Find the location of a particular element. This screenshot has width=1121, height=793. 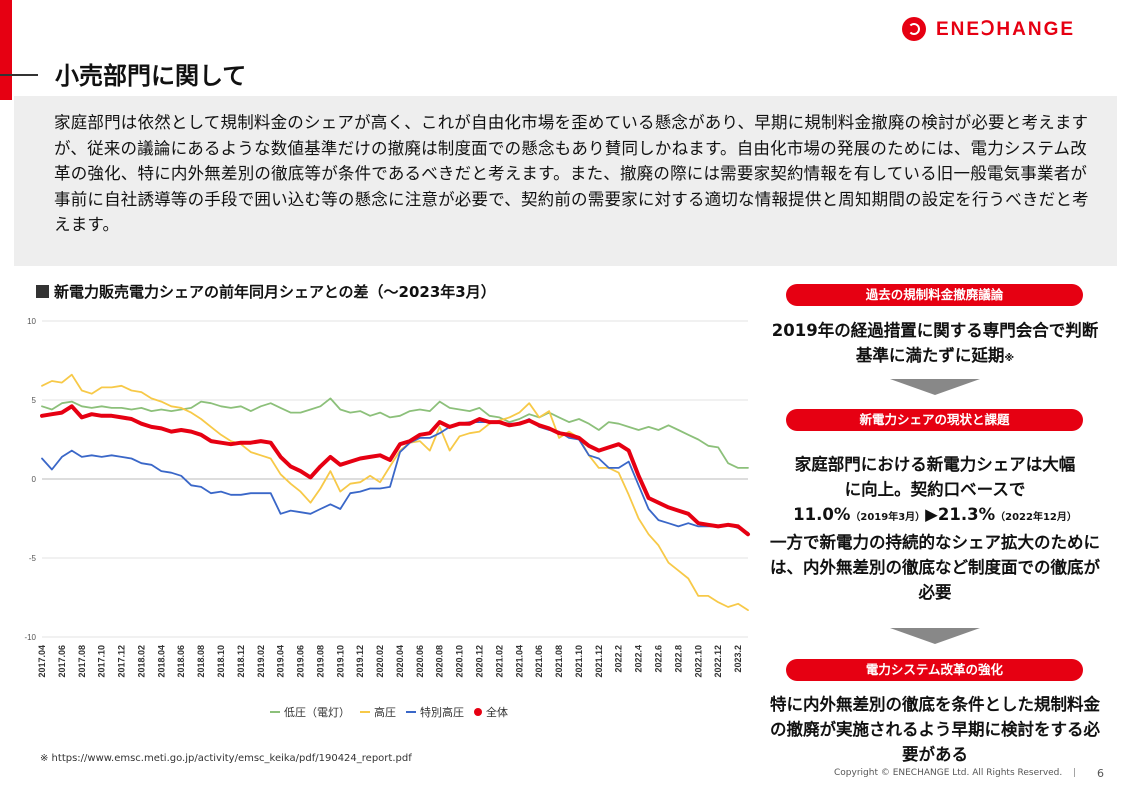

x-tick-label: 2018.02 is located at coordinates (141, 661).